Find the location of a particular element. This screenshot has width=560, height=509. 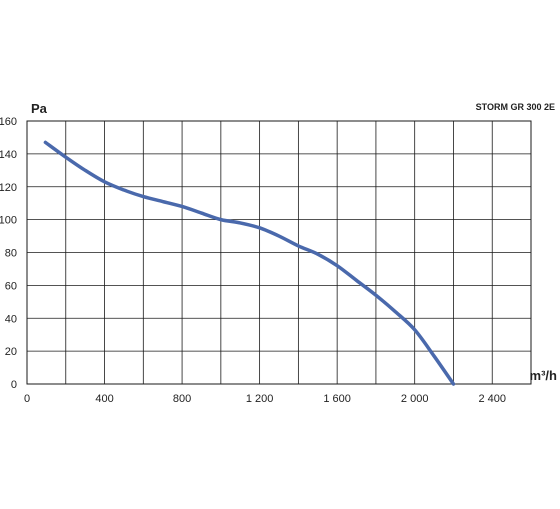

y-tick-label: 140 is located at coordinates (8, 155).